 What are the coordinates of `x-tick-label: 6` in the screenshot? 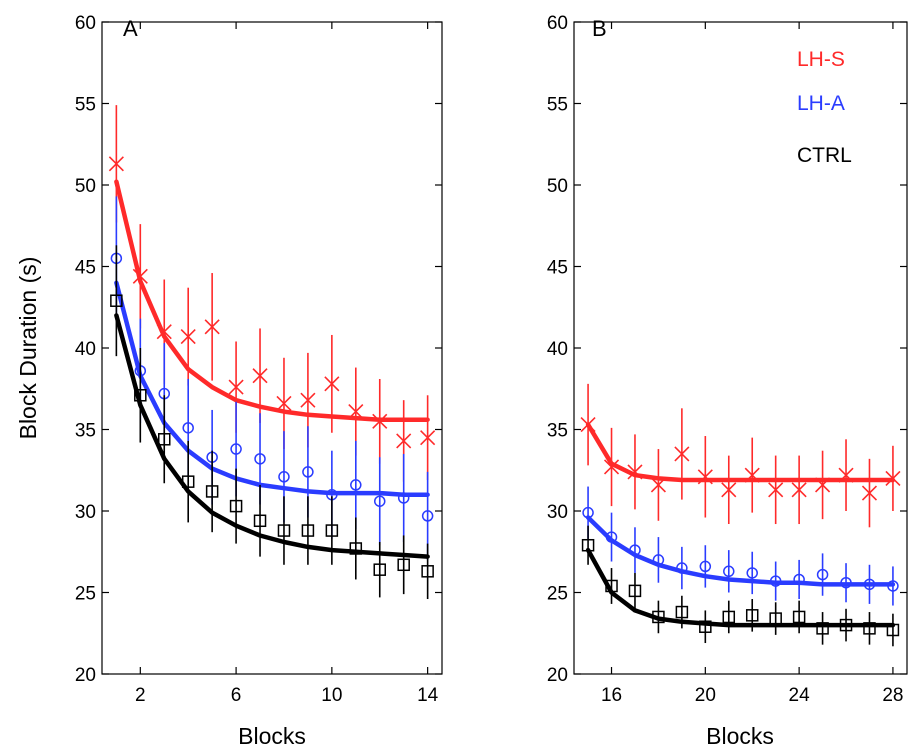 It's located at (236, 695).